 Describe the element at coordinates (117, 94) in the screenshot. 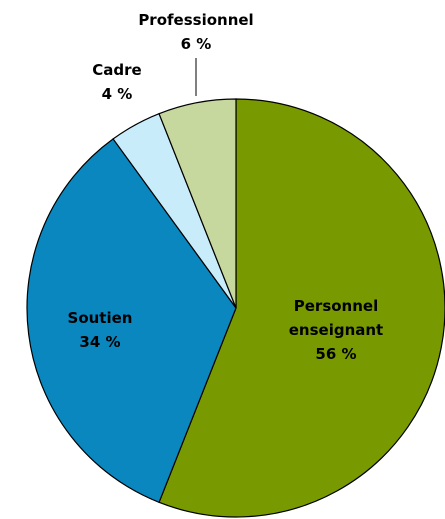

I see `value-label: 4 %` at that location.